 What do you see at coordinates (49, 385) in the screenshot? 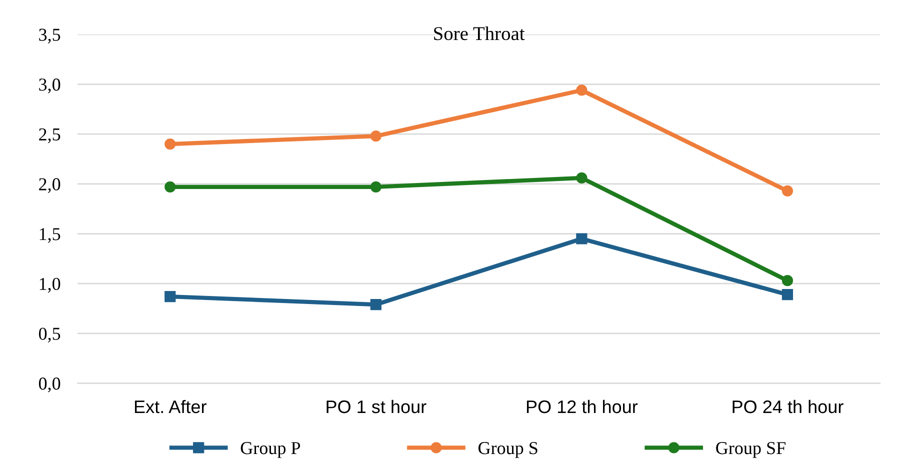
I see `y-tick-label: 0,0` at bounding box center [49, 385].